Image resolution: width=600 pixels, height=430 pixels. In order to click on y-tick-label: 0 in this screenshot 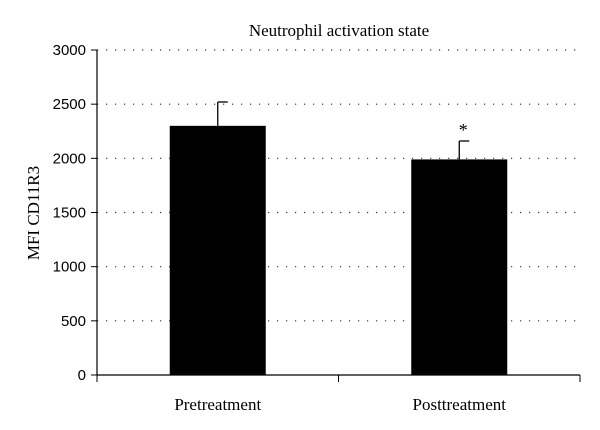, I will do `click(82, 375)`.